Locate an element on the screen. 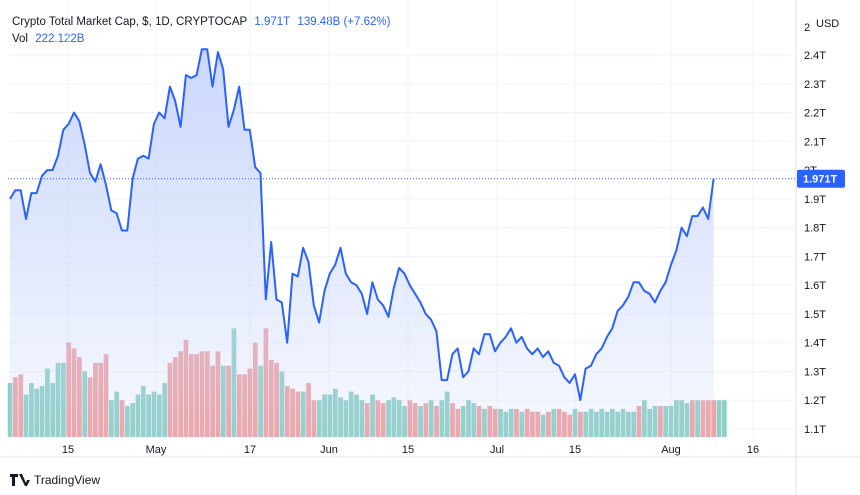  change-value: 139.48B (+7.62%) is located at coordinates (344, 22).